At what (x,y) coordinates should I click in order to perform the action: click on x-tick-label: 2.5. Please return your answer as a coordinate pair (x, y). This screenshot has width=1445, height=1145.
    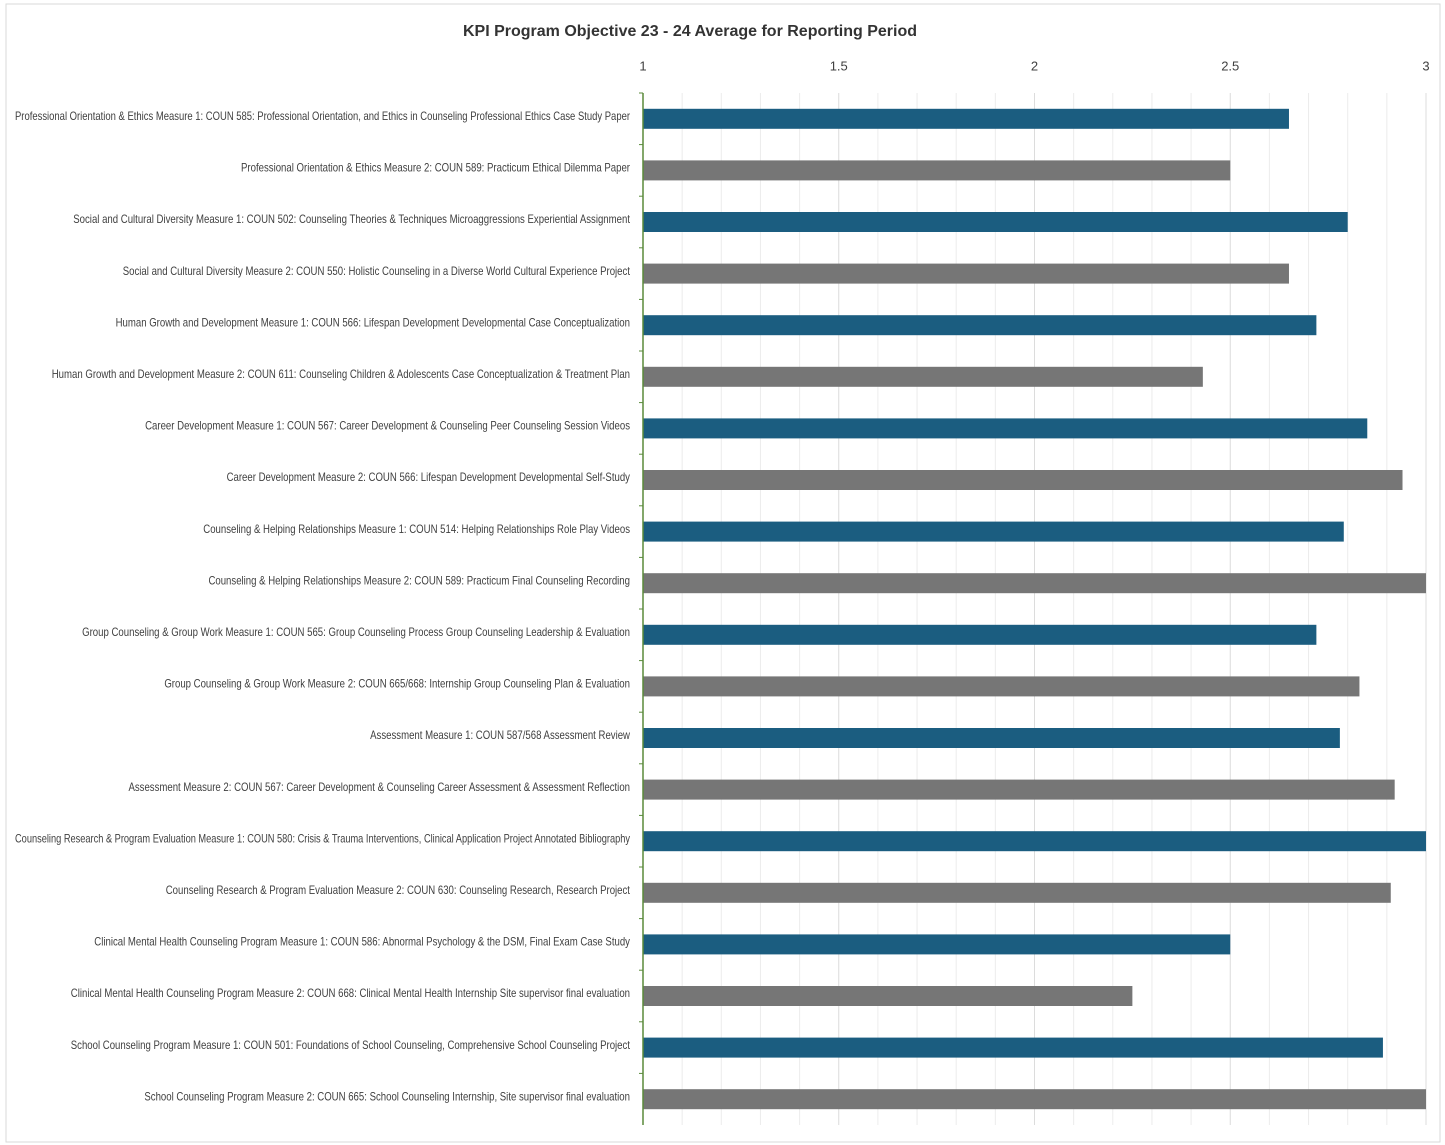
    Looking at the image, I should click on (1230, 65).